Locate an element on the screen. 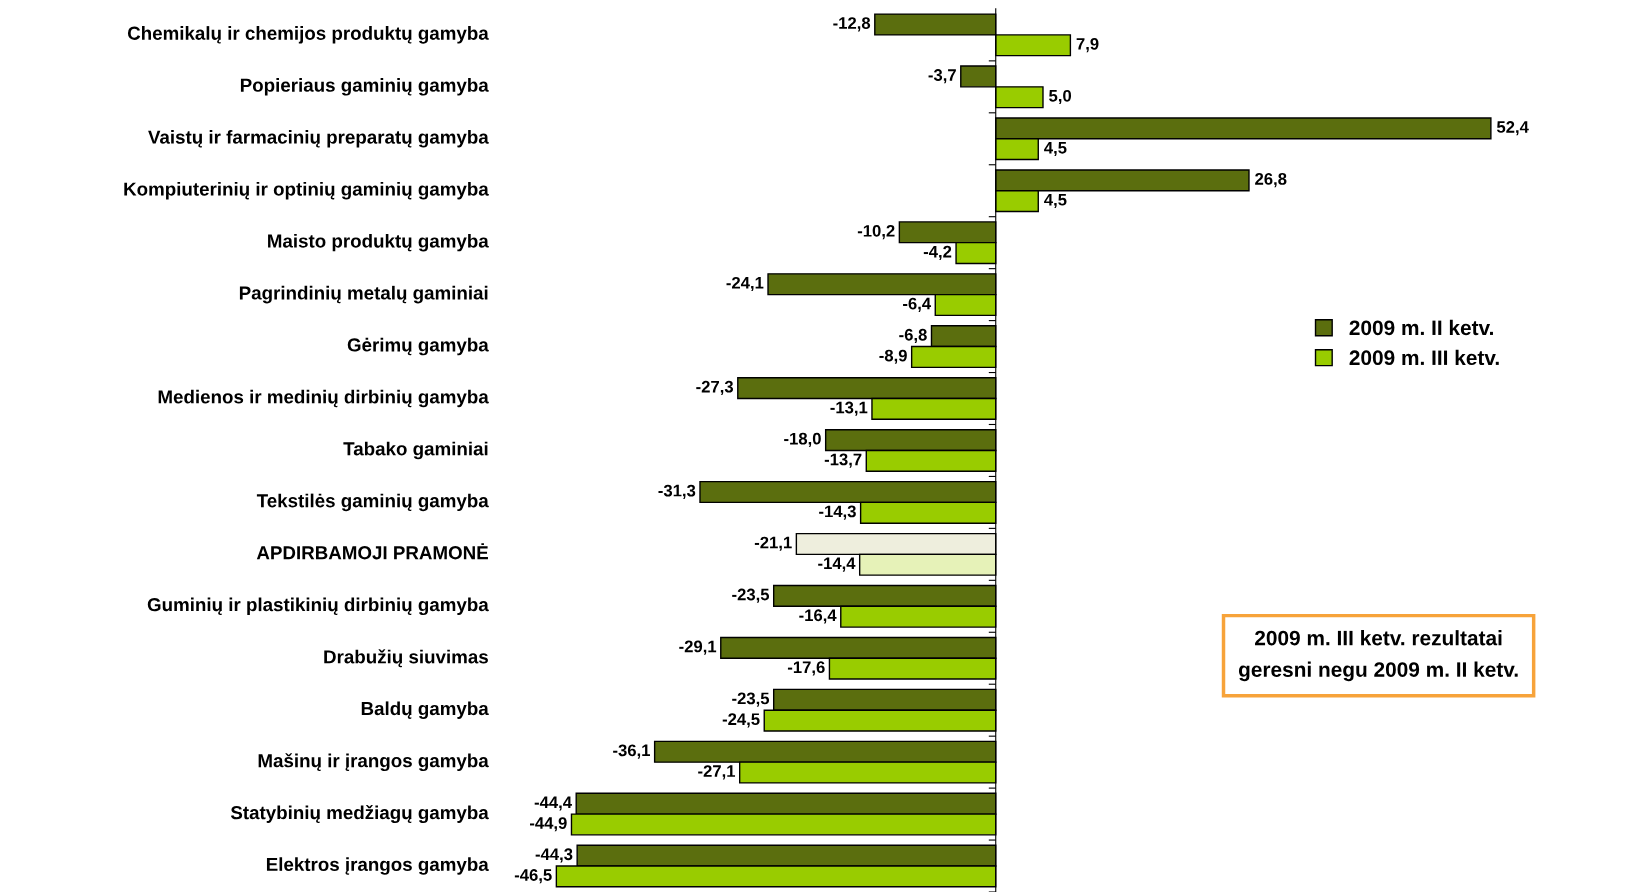 The height and width of the screenshot is (892, 1651). y-tick-label: Tabako gaminiai is located at coordinates (415, 450).